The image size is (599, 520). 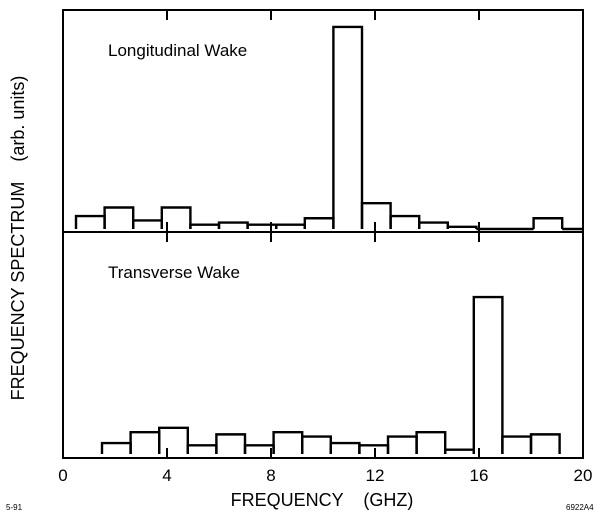 I want to click on top-panel-annotation: Longitudinal Wake, so click(x=177, y=50).